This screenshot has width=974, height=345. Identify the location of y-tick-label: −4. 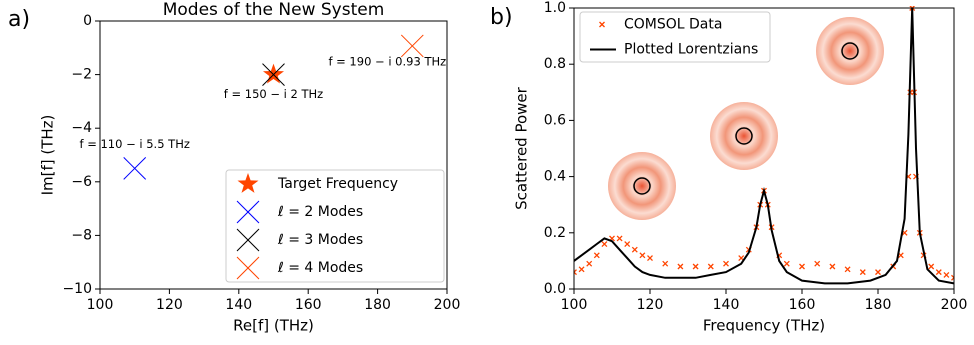
(81, 128).